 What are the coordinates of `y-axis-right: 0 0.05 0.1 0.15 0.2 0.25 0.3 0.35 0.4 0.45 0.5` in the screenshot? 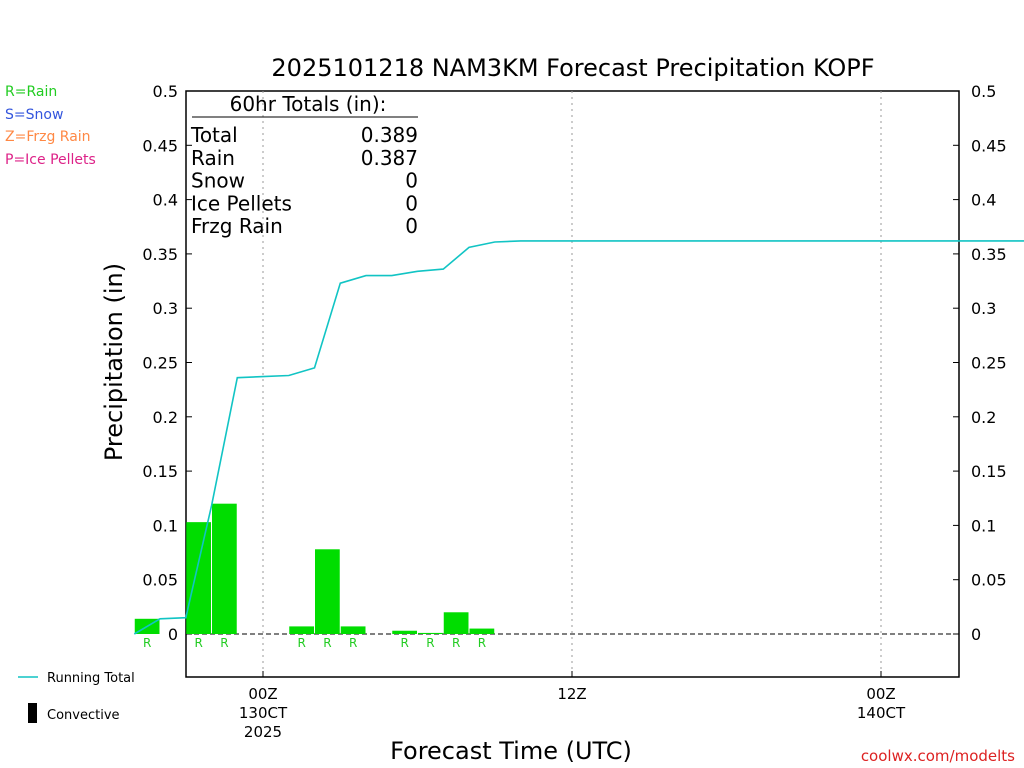 It's located at (980, 363).